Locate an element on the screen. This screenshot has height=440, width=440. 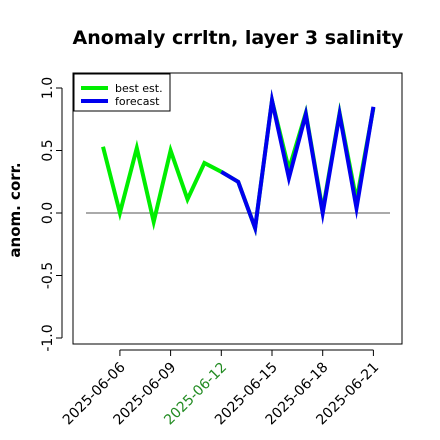
y-tick-label: 0.5 is located at coordinates (48, 150).